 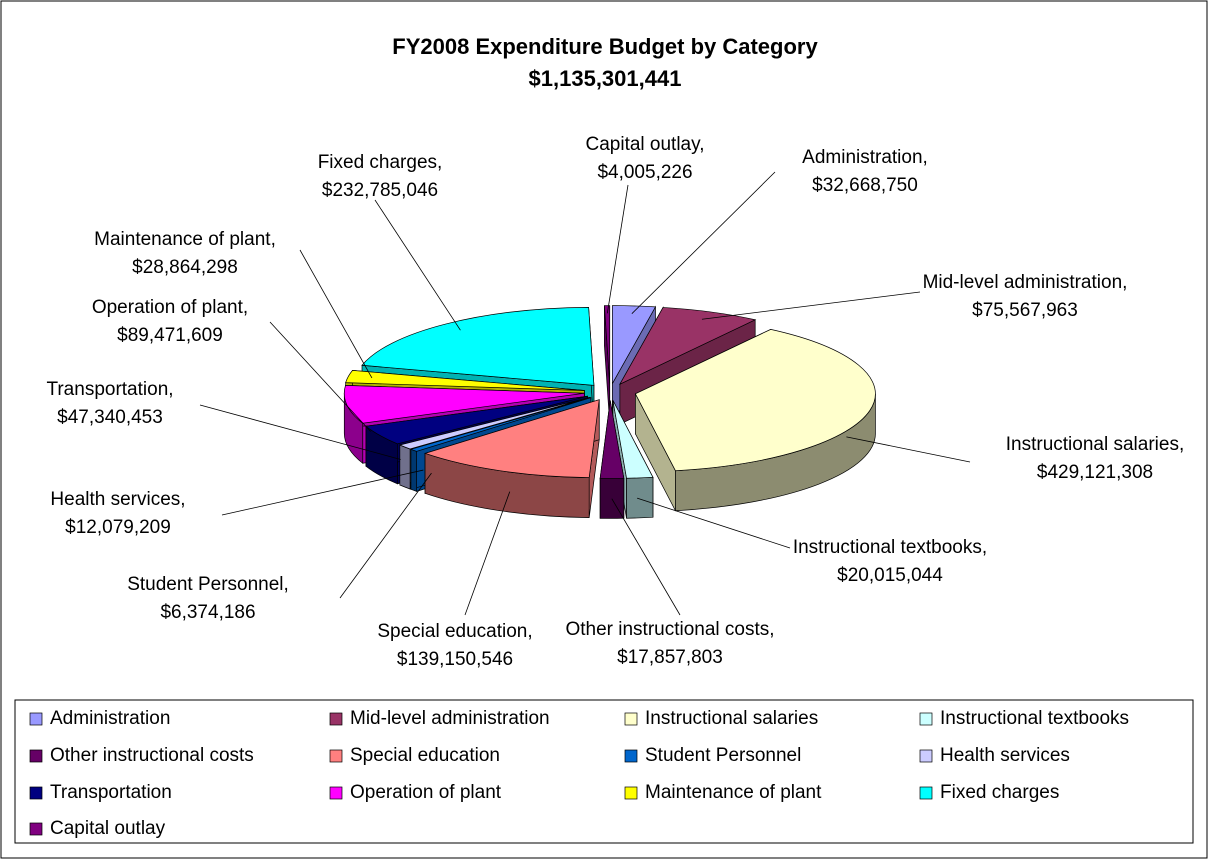 What do you see at coordinates (605, 78) in the screenshot?
I see `chart-subtitle: $1,135,301,441` at bounding box center [605, 78].